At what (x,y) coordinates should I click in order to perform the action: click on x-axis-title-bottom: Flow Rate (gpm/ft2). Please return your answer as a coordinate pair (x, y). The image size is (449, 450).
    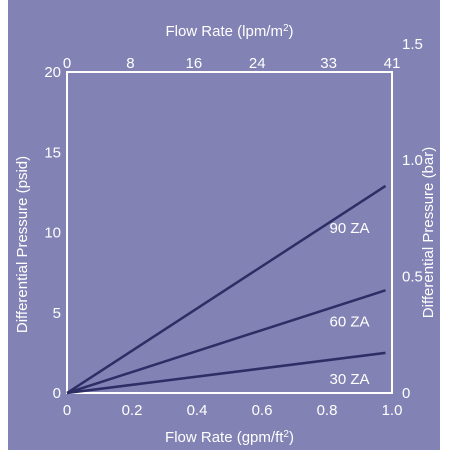
    Looking at the image, I should click on (229, 437).